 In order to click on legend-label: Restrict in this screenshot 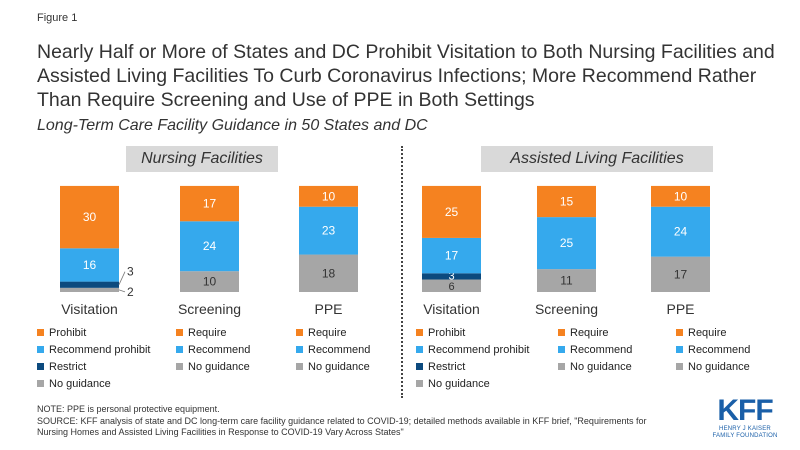, I will do `click(447, 366)`.